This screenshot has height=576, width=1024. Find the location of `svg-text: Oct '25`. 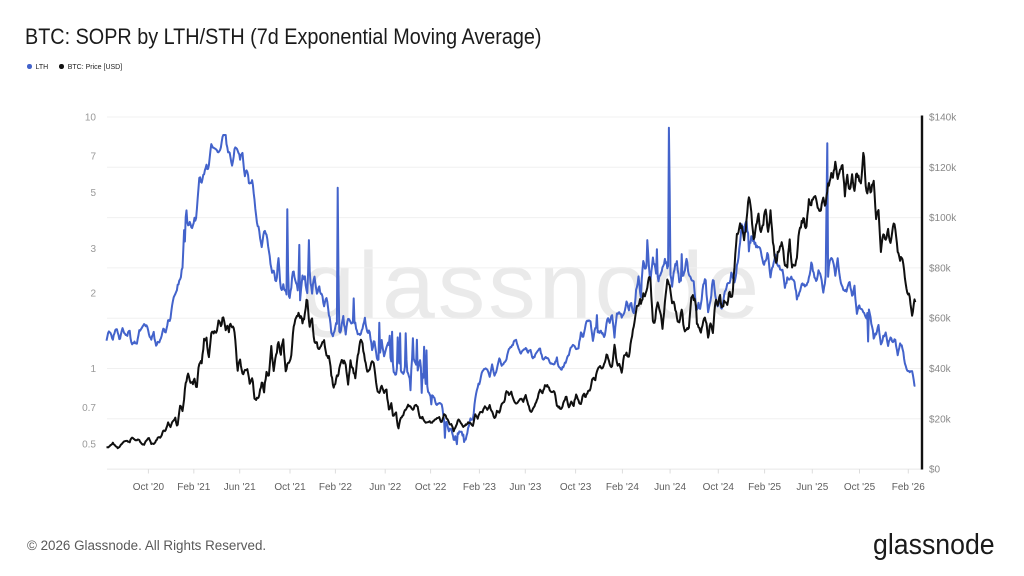

svg-text: Oct '25 is located at coordinates (860, 487).